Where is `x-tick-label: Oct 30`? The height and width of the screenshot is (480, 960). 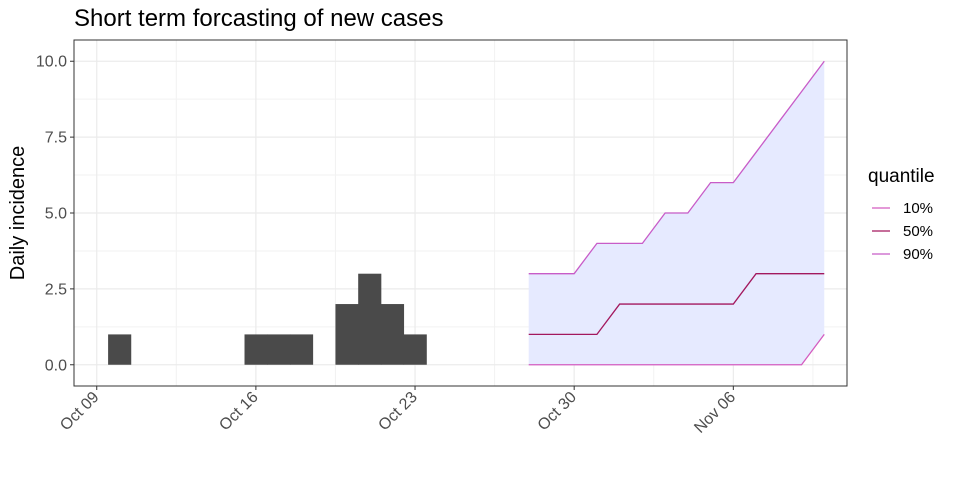
x-tick-label: Oct 30 is located at coordinates (557, 411).